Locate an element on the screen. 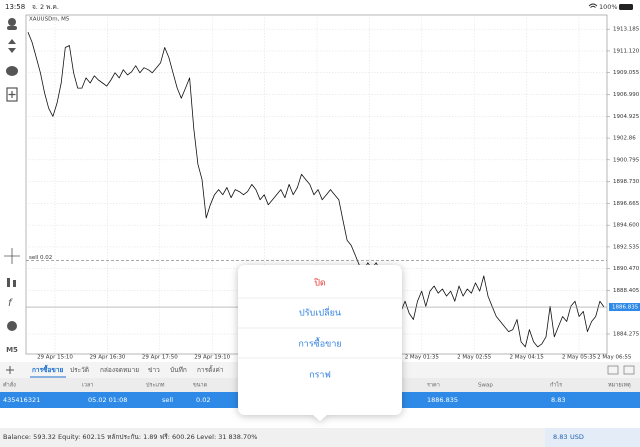 The width and height of the screenshot is (640, 447). account-icon is located at coordinates (12, 22).